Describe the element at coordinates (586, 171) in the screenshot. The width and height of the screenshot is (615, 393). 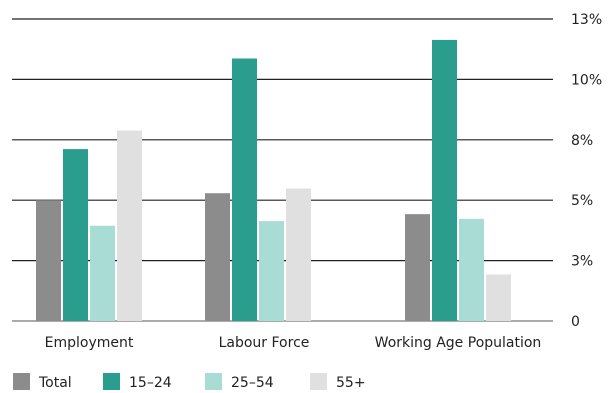
I see `y-axis-tick-labels: 0 3% 5% 8% 10% 13%` at that location.